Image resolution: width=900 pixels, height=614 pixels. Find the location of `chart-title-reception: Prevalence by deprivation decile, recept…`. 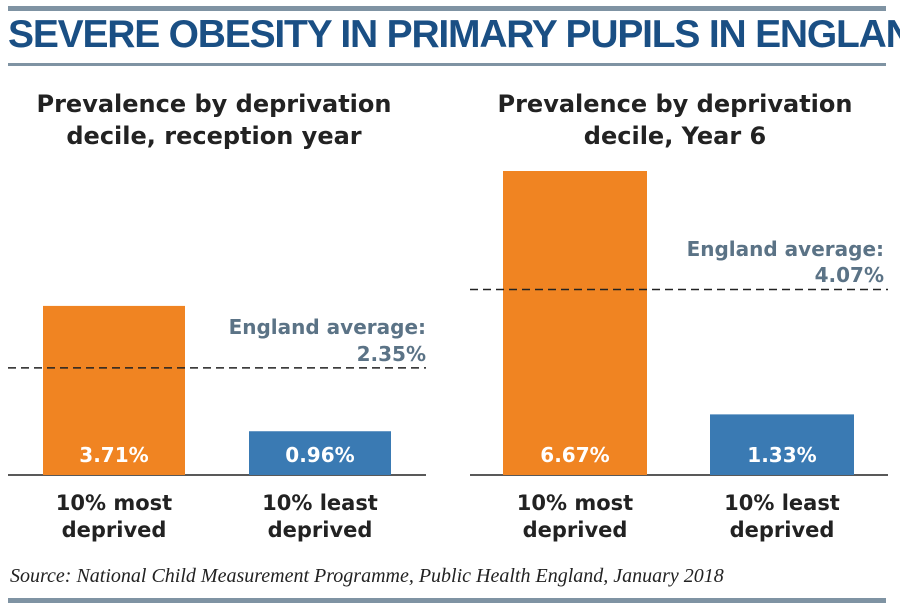

chart-title-reception: Prevalence by deprivation decile, recept… is located at coordinates (214, 120).